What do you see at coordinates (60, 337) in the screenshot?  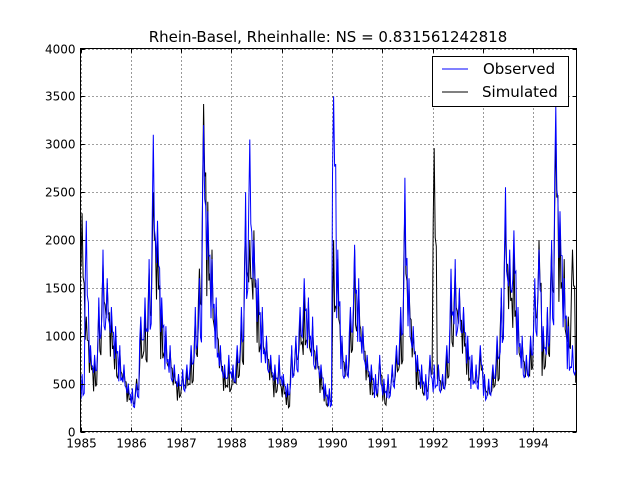 I see `y-tick-label: 1000` at bounding box center [60, 337].